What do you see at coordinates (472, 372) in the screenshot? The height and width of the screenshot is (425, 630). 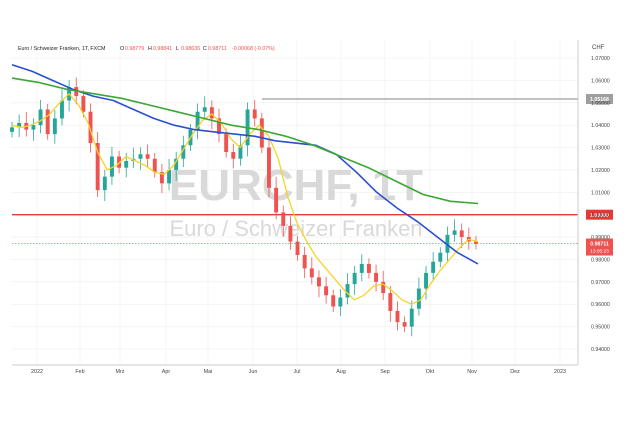 I see `x-tick-label: Nov` at bounding box center [472, 372].